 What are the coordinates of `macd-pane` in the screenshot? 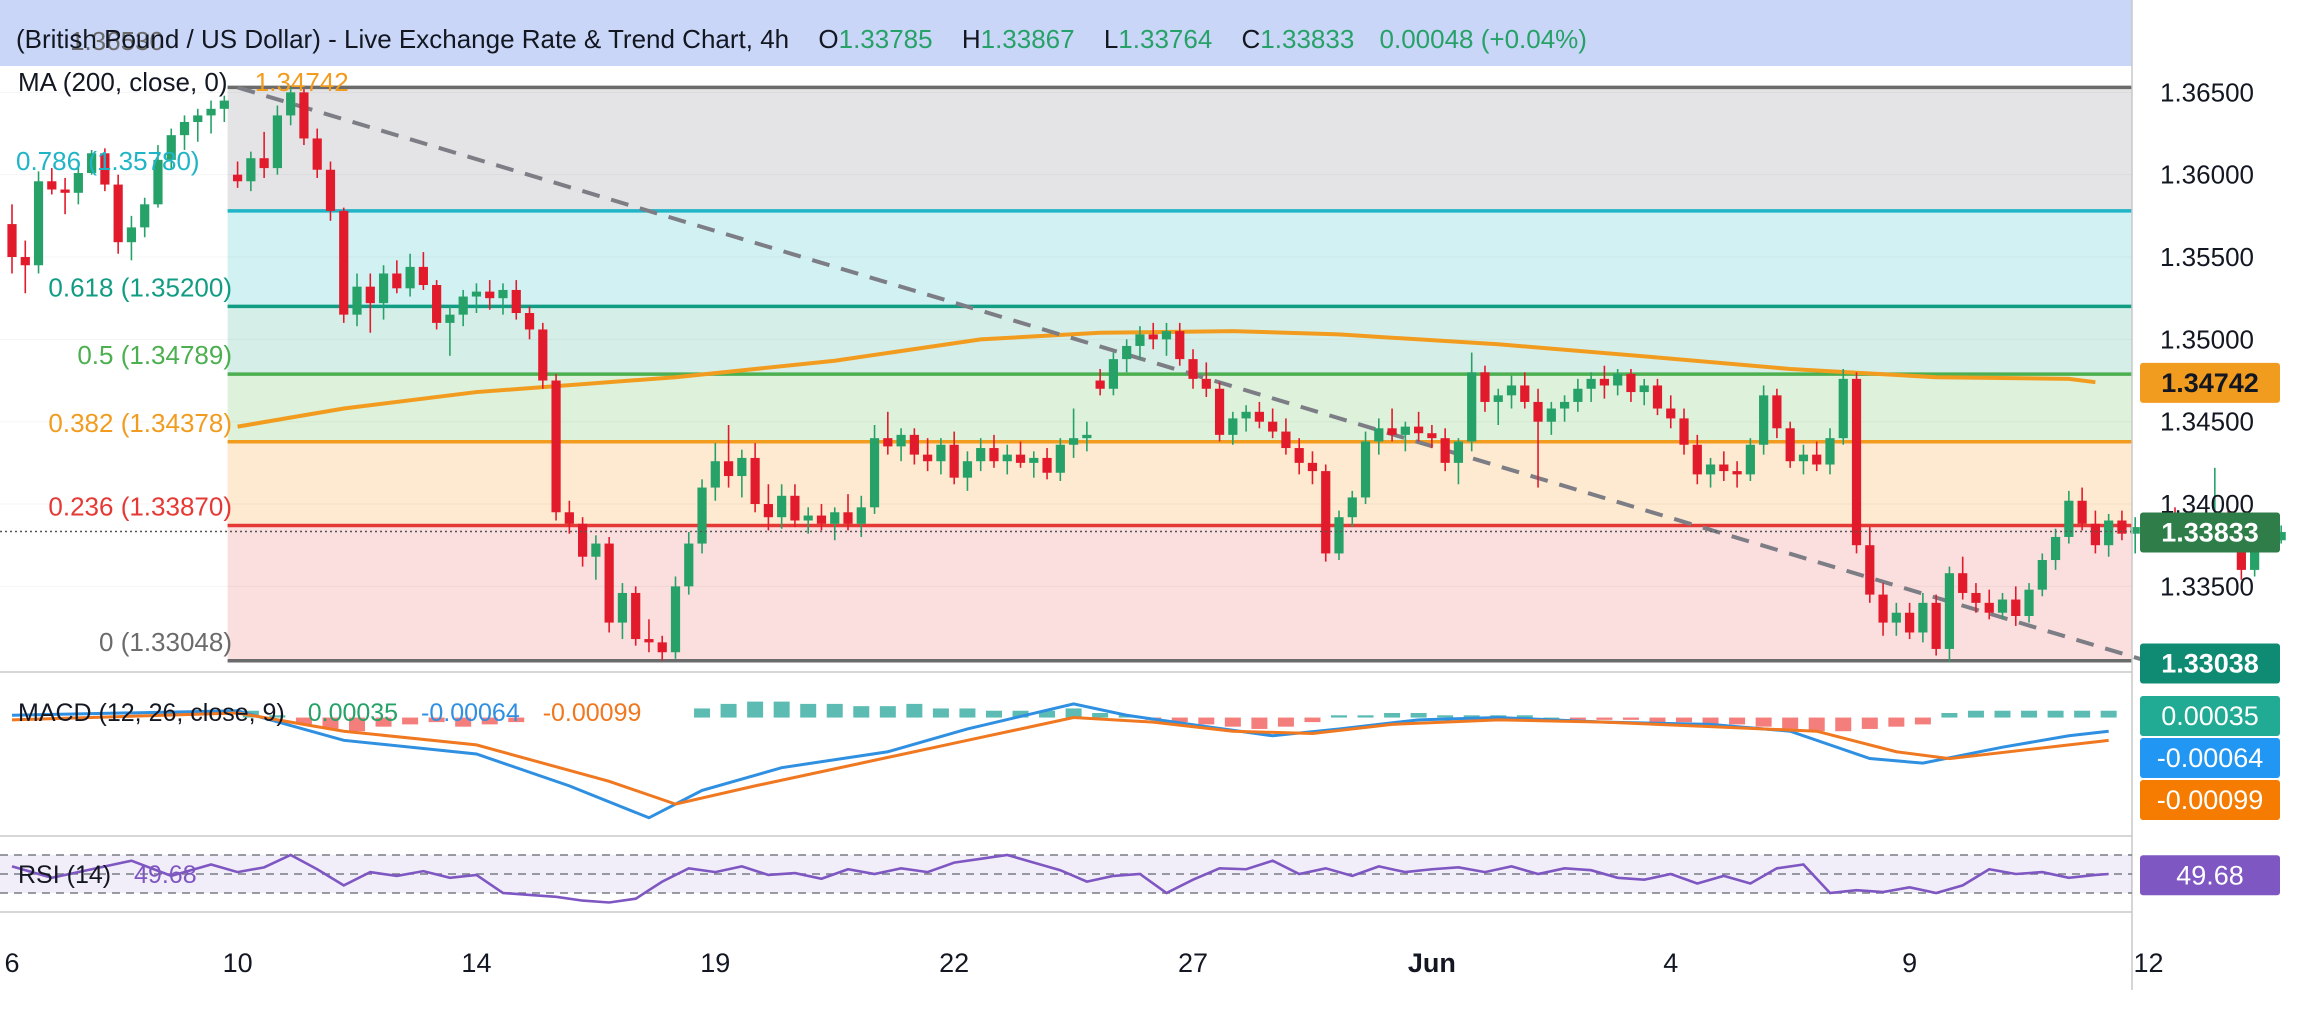 It's located at (1064, 760).